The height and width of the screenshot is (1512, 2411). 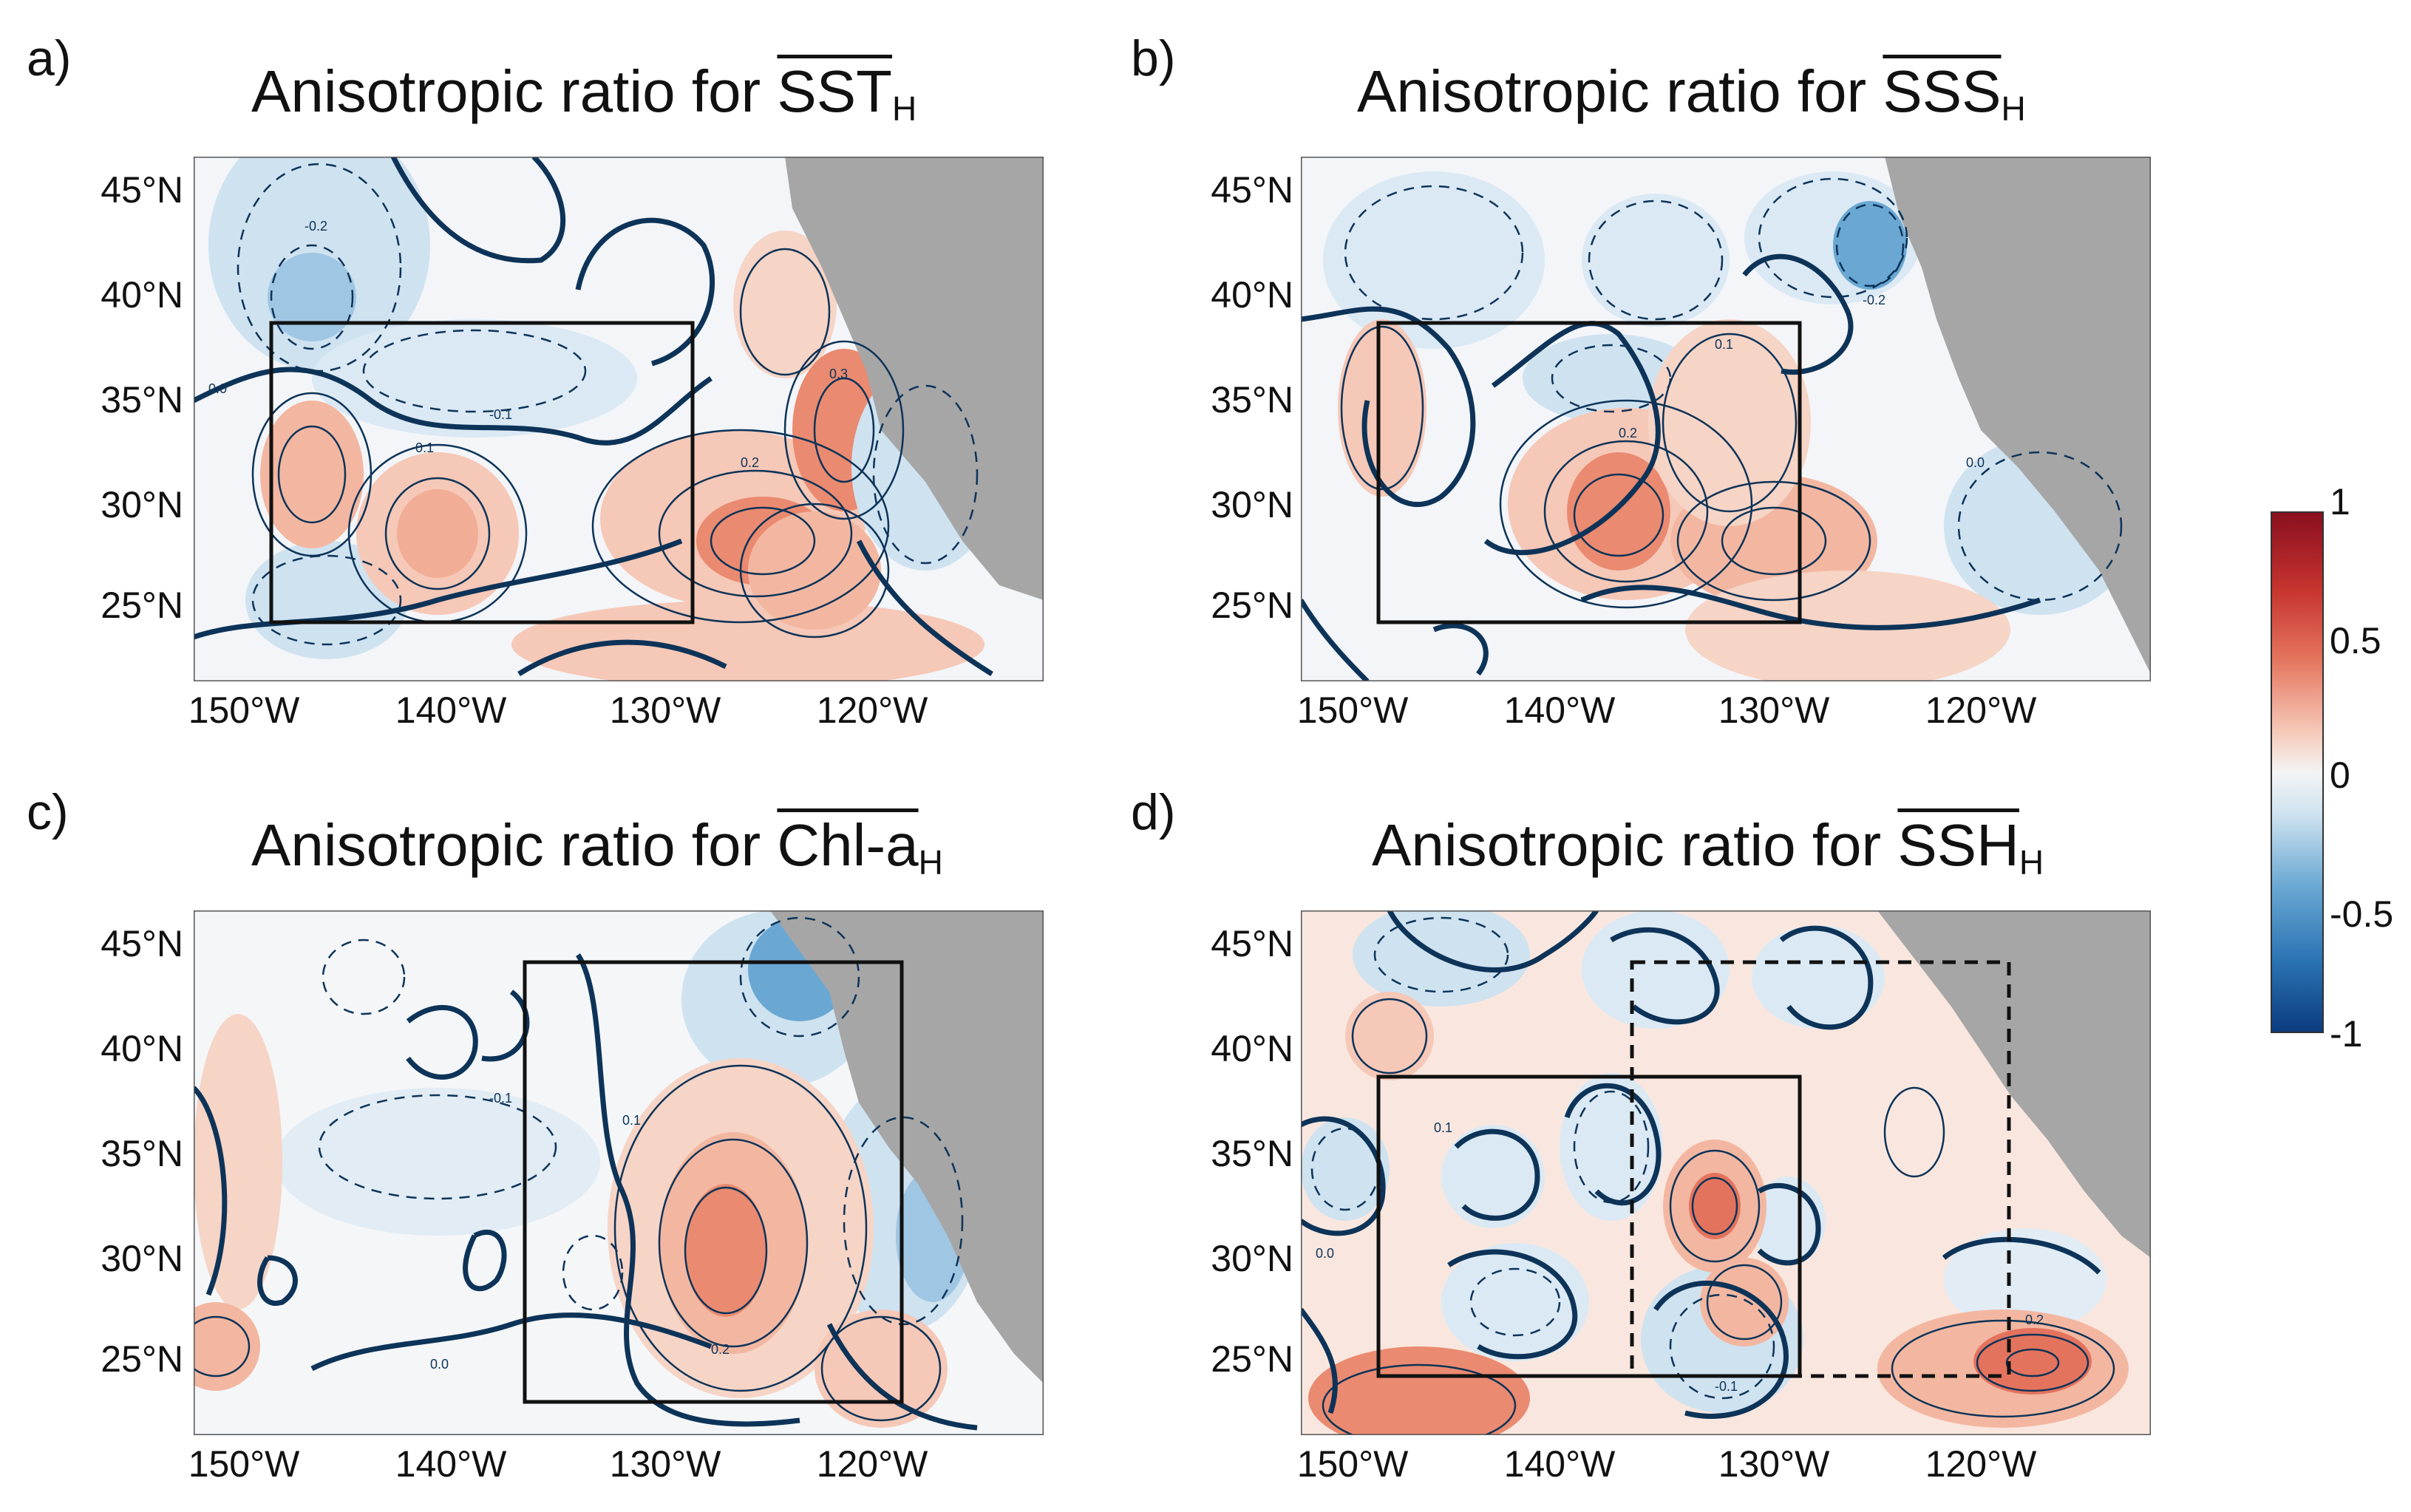 I want to click on panel-d-lon-140: 140°W, so click(x=1559, y=1464).